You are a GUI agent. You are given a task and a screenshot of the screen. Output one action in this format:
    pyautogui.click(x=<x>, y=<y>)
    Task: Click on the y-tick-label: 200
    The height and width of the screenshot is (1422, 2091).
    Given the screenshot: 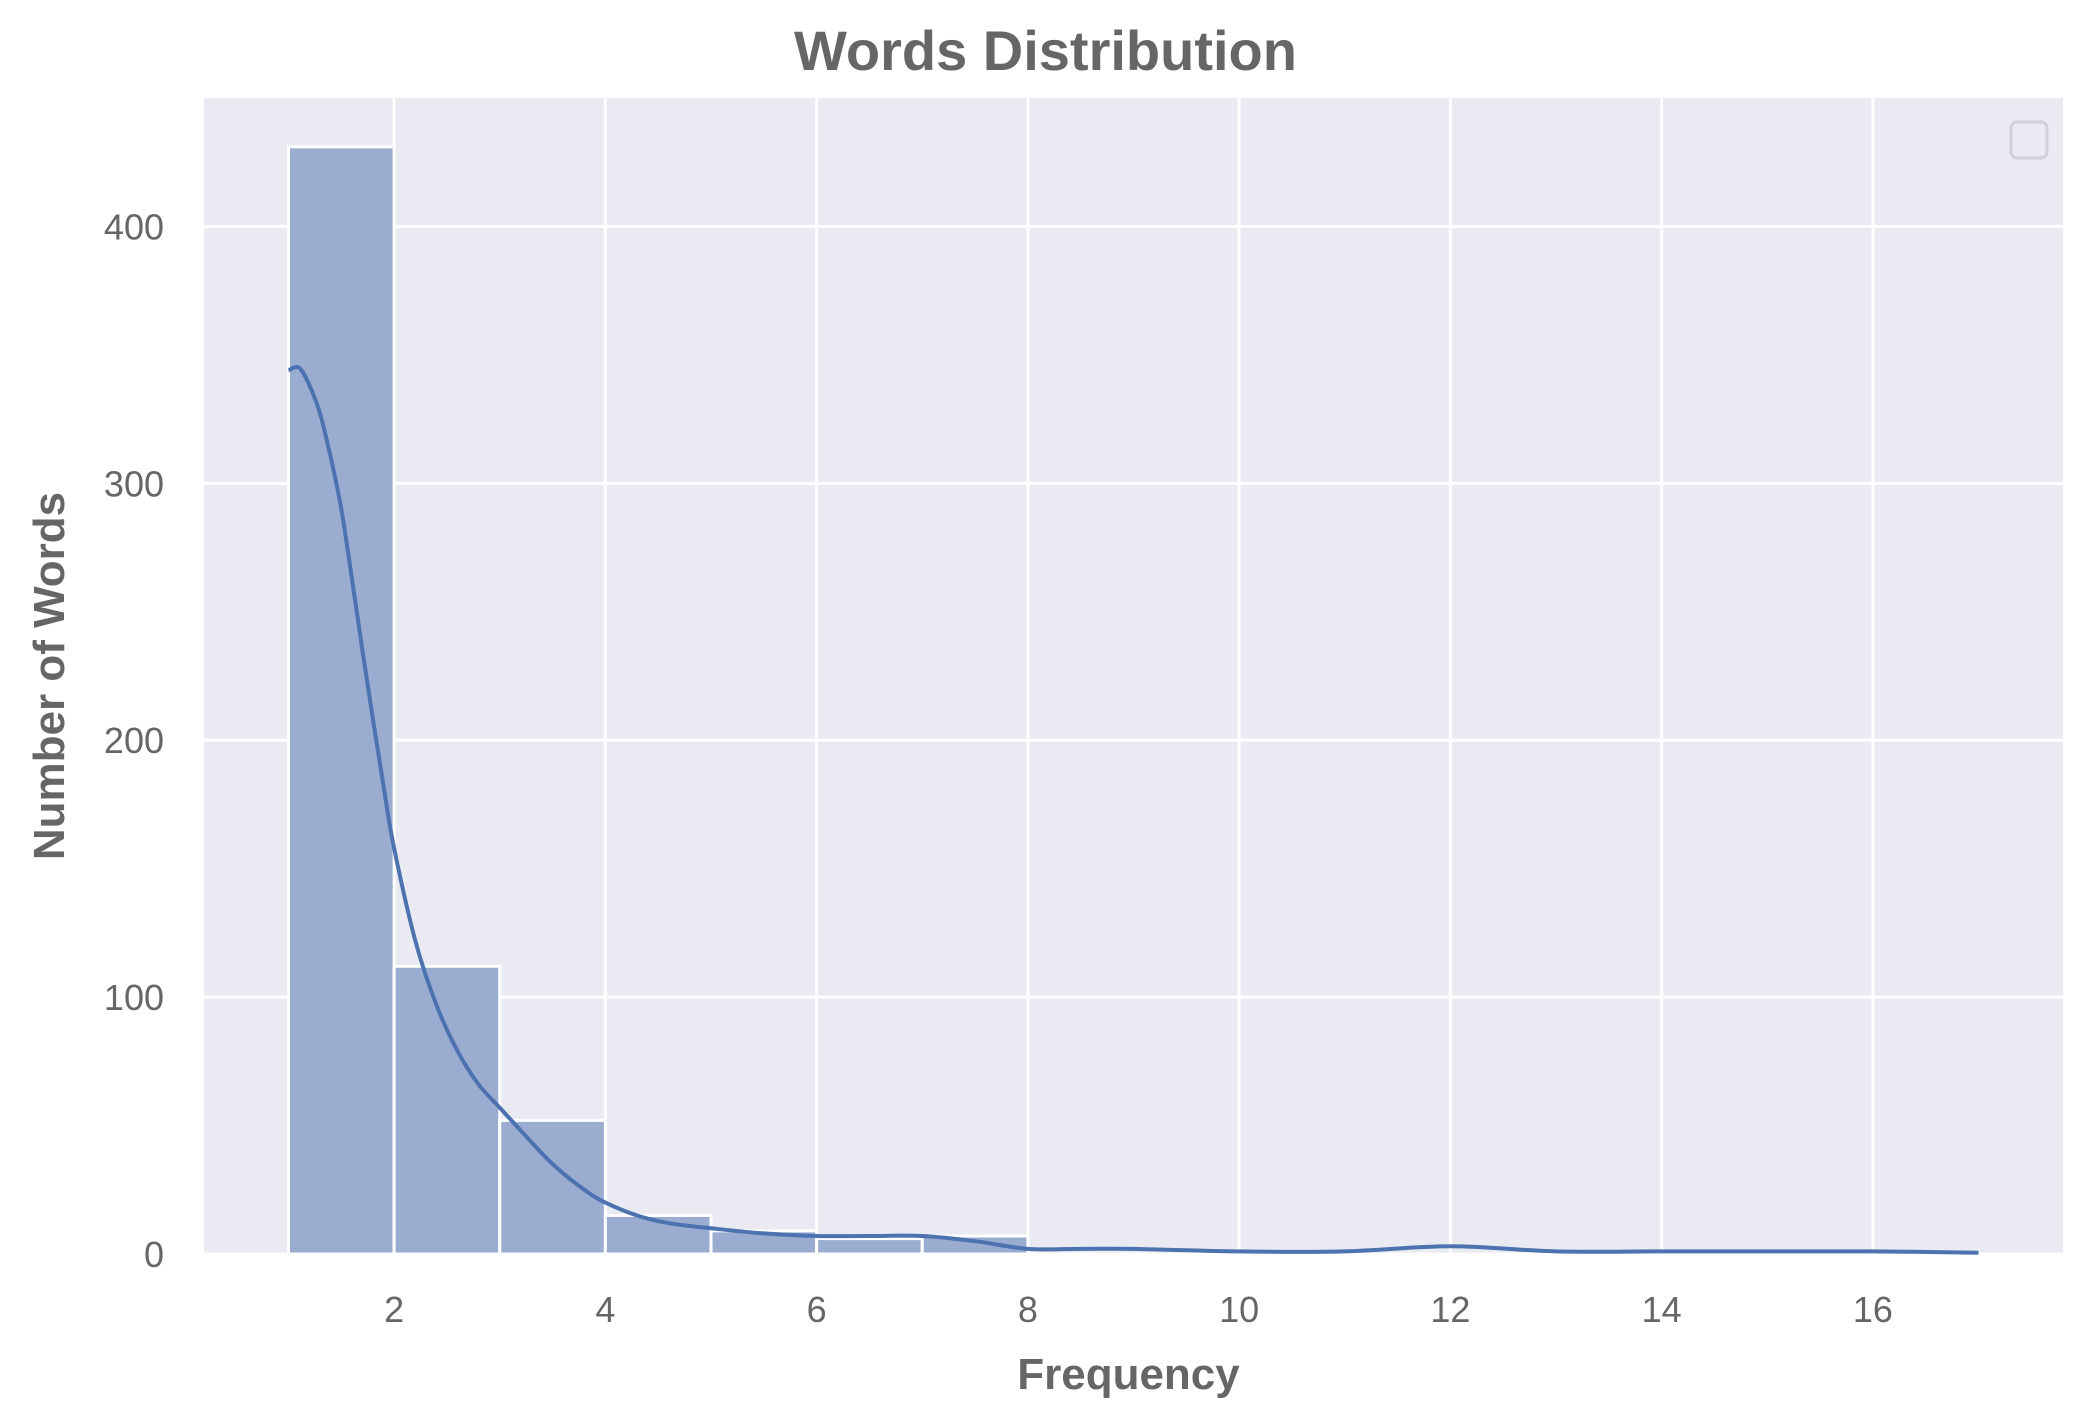 What is the action you would take?
    pyautogui.click(x=134, y=740)
    